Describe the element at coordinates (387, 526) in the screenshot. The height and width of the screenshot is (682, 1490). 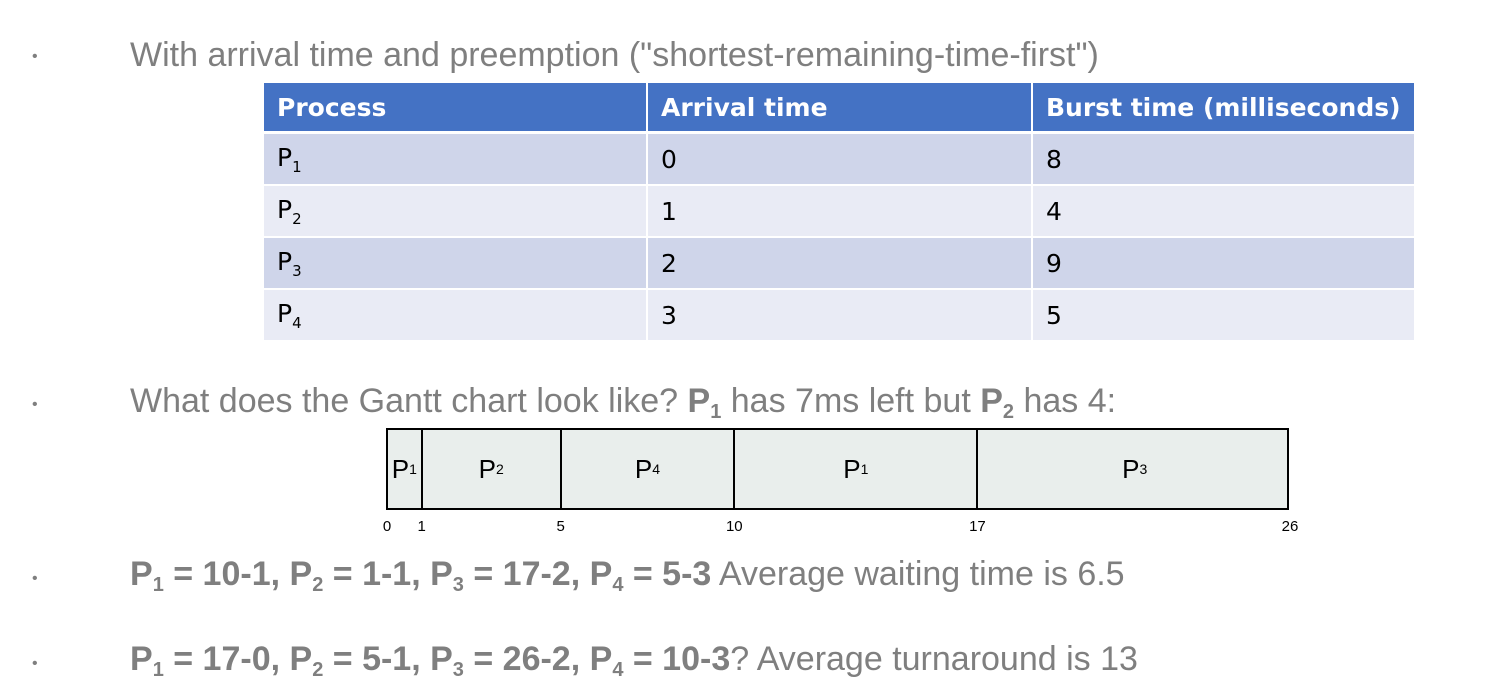
I see `gantt-tick-label: 0` at that location.